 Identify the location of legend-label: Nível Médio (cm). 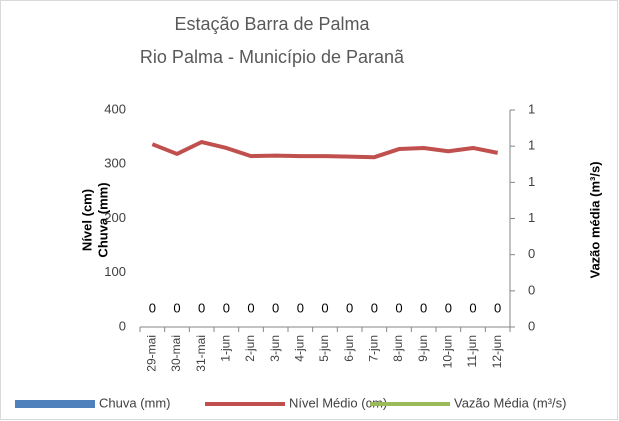
(338, 402).